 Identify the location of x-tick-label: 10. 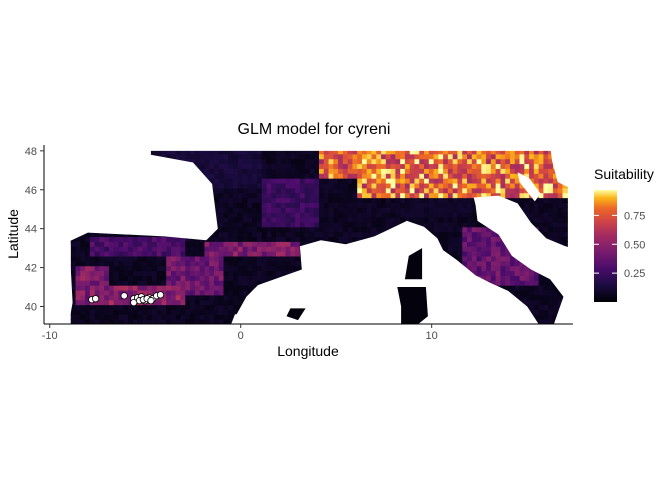
(432, 336).